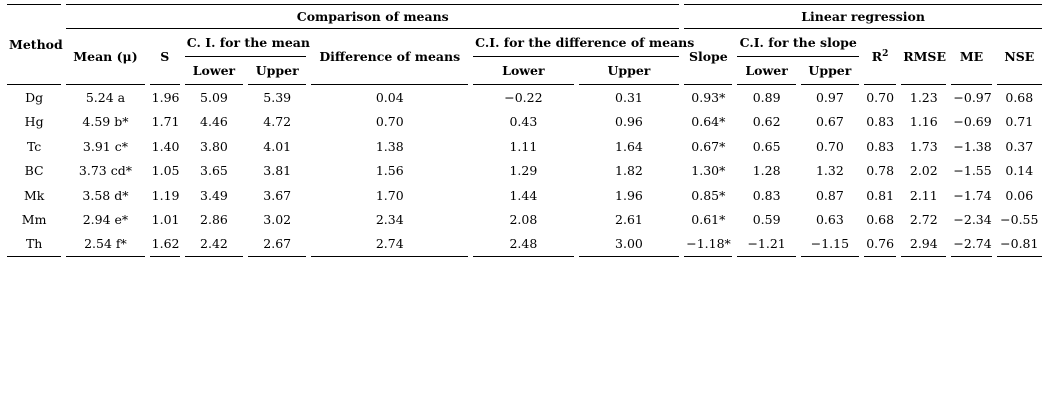 The height and width of the screenshot is (416, 1049). I want to click on cell-rmse: 1.23, so click(923, 97).